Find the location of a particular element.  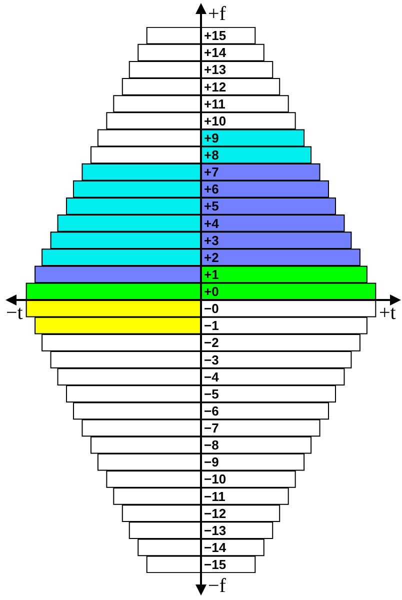

y-tick-label: −1 is located at coordinates (211, 326).